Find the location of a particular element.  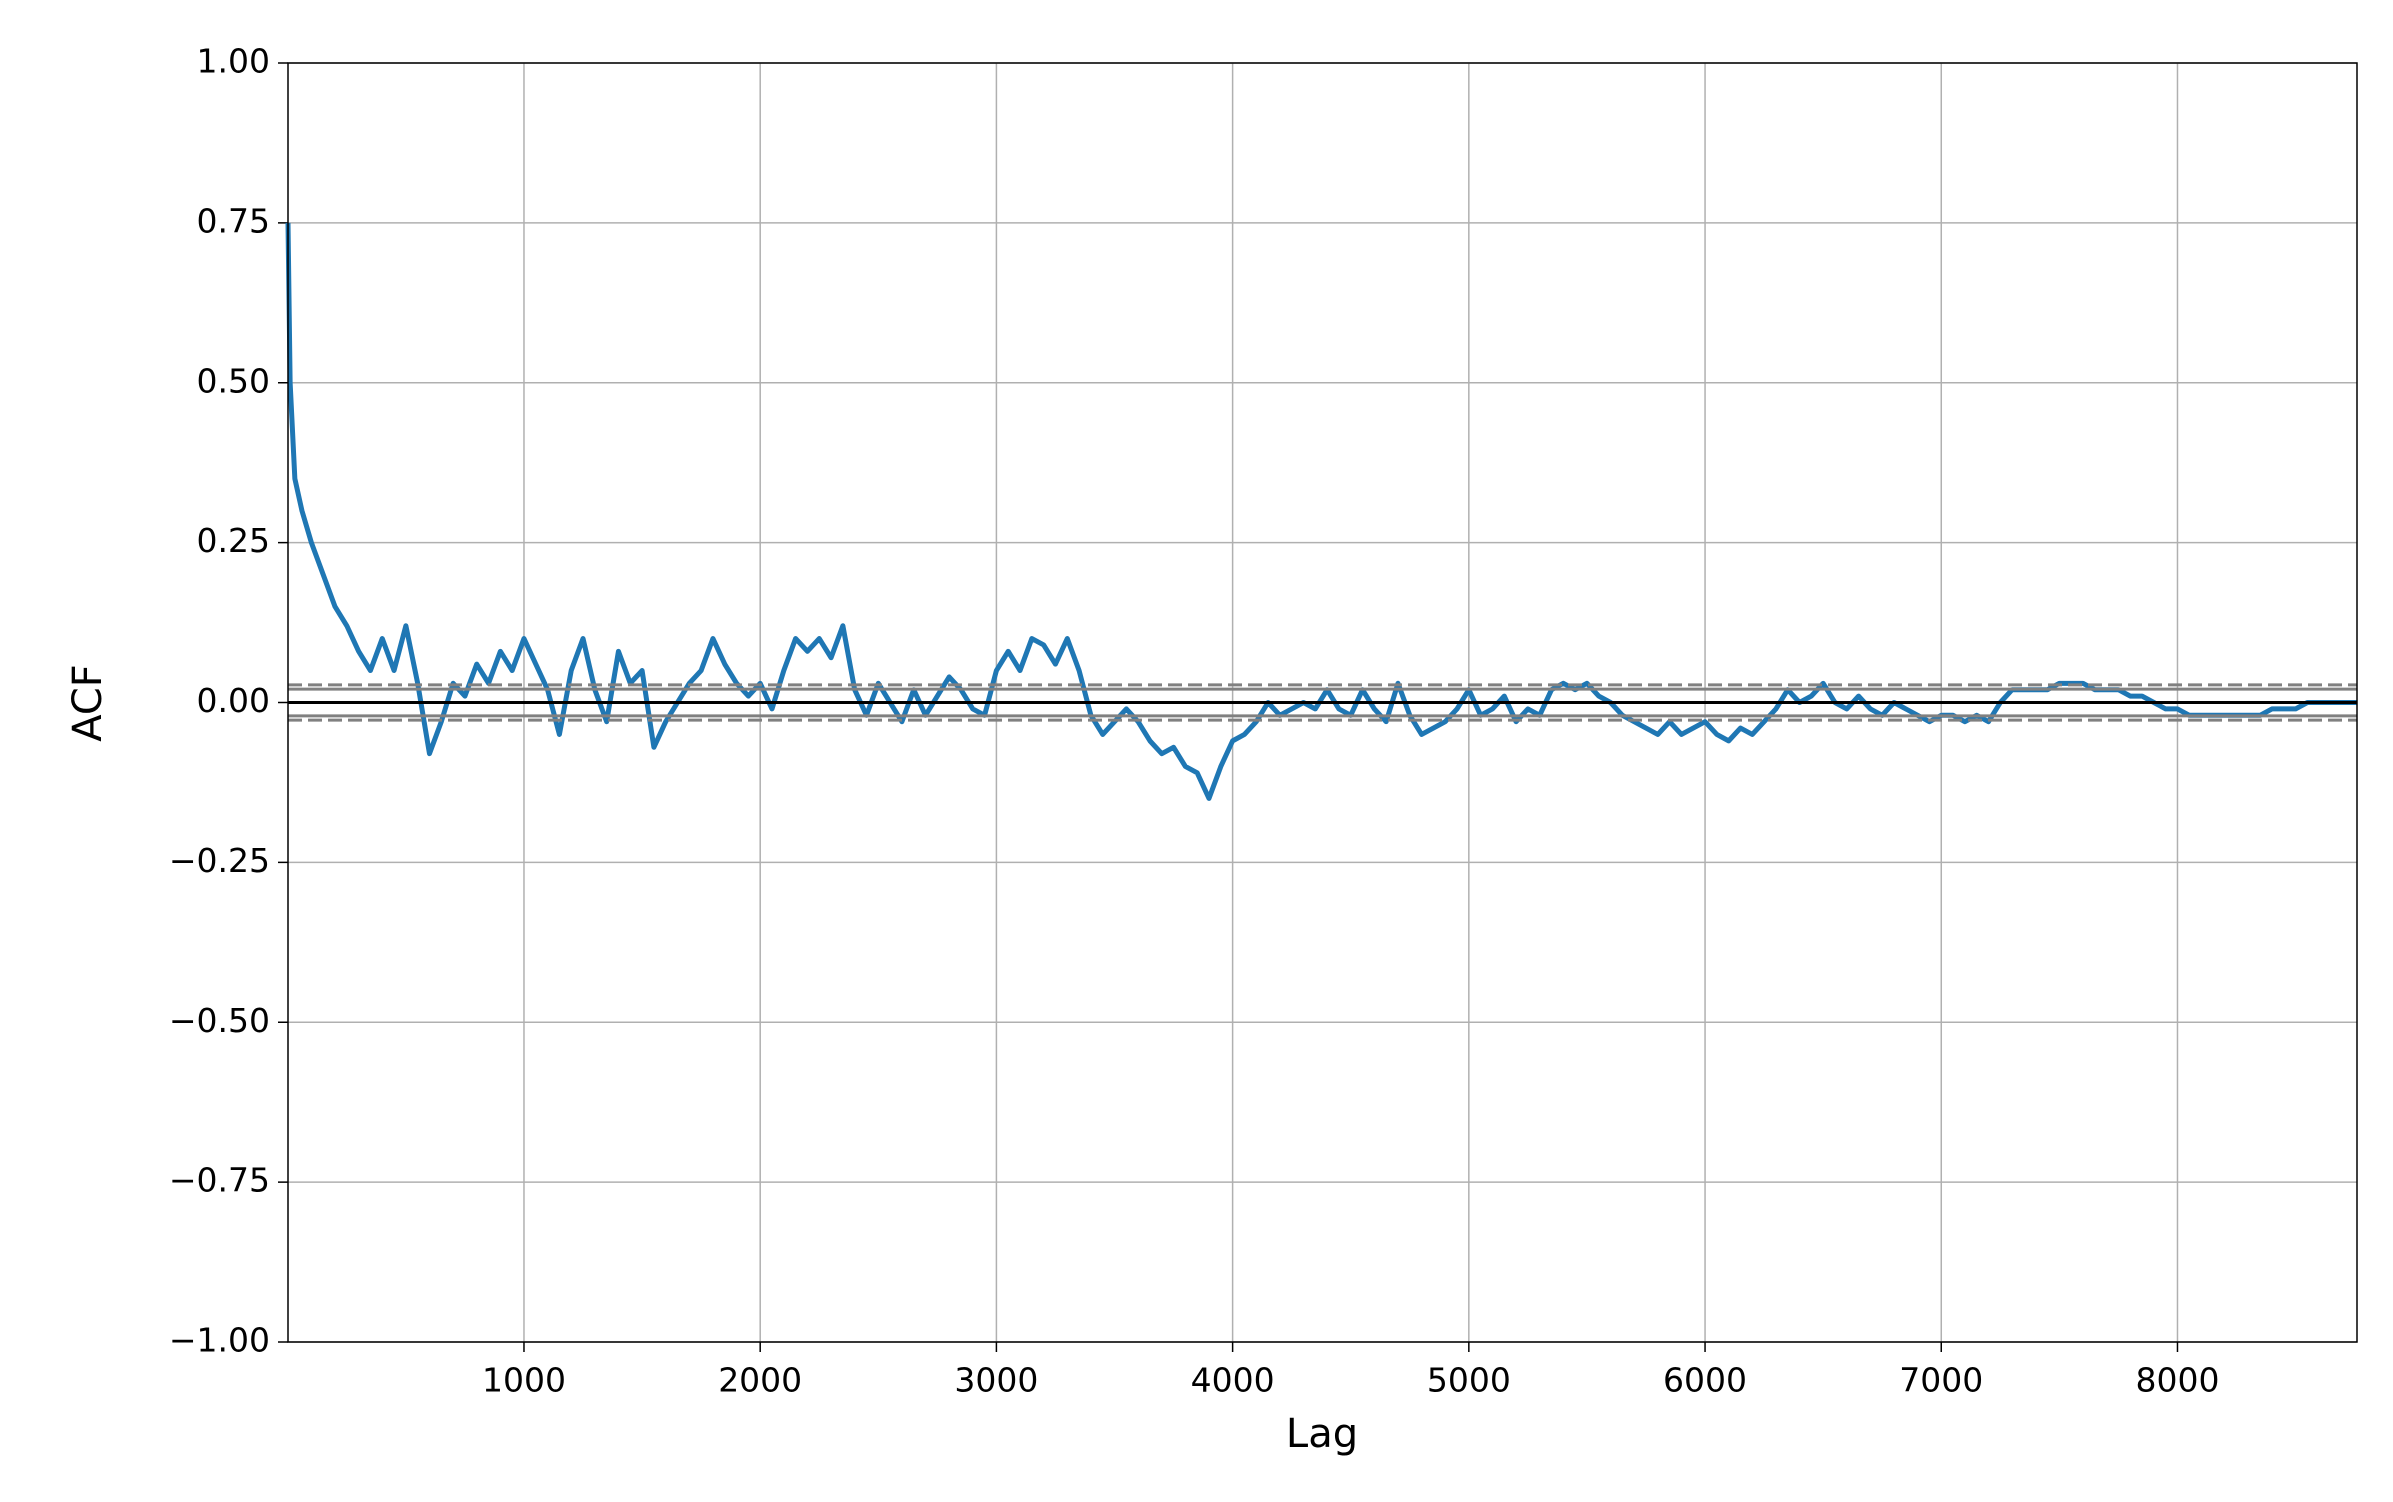

x-tick-label: 1000 is located at coordinates (524, 1380).